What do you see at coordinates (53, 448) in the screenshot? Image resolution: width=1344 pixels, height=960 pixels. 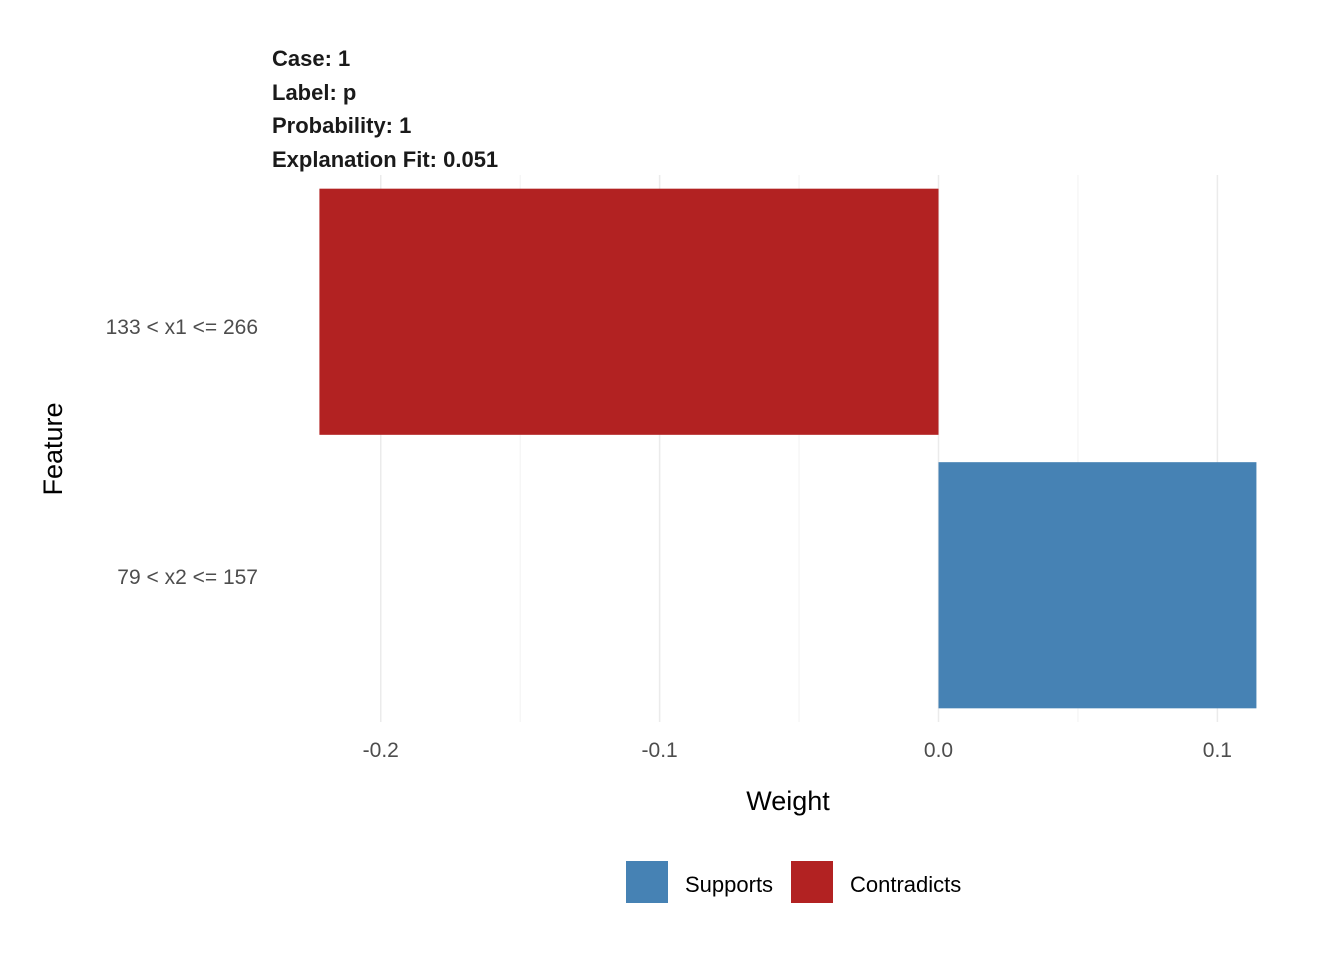 I see `y-axis-title: Feature` at bounding box center [53, 448].